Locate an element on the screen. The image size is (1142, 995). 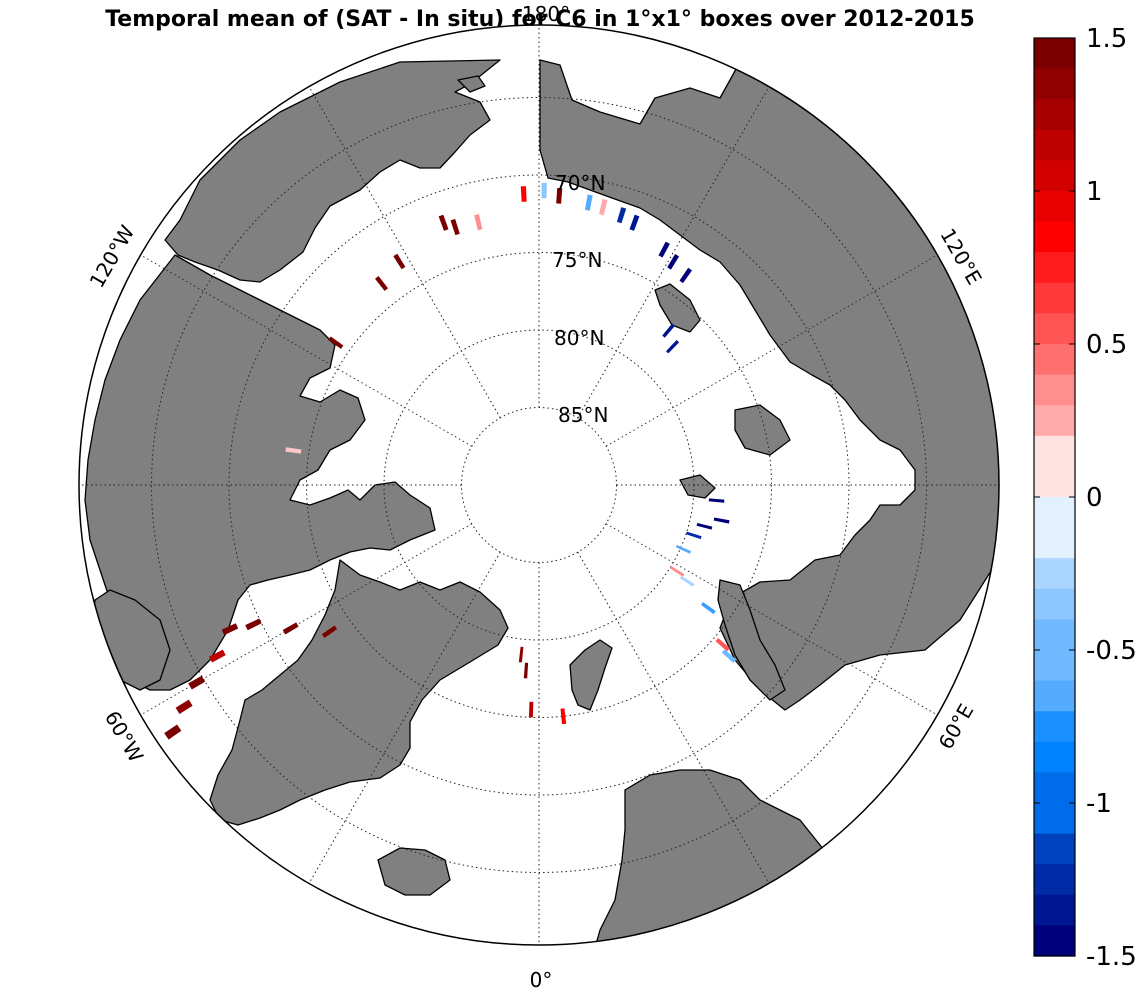
colorbar-tick-1: 1 is located at coordinates (1094, 192).